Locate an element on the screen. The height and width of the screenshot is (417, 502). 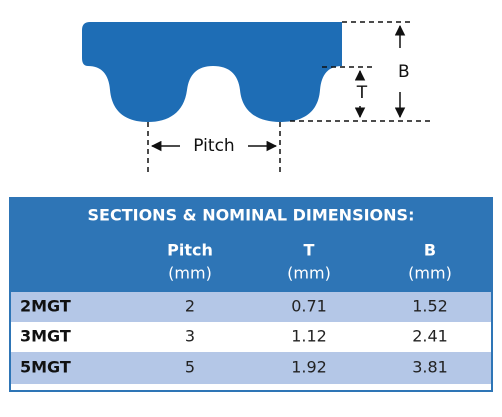
cell: 5 is located at coordinates (190, 367).